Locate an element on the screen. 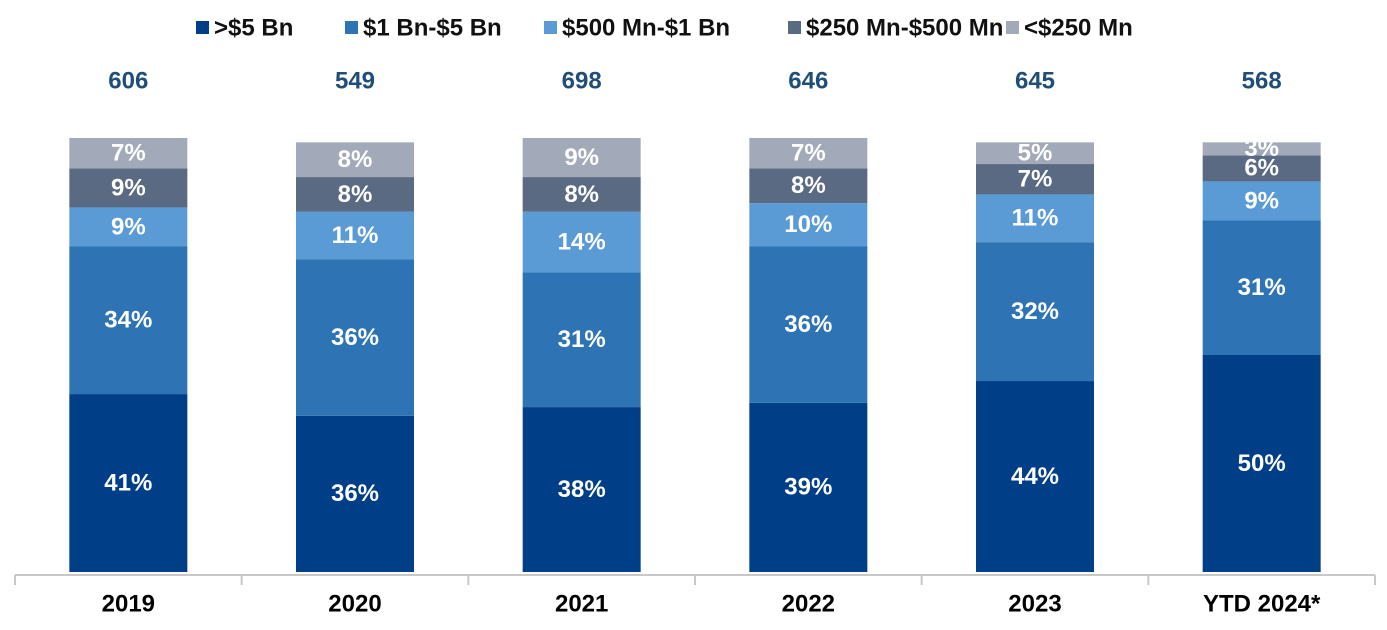  legend-label: $500 Mn-$1 Bn is located at coordinates (646, 27).